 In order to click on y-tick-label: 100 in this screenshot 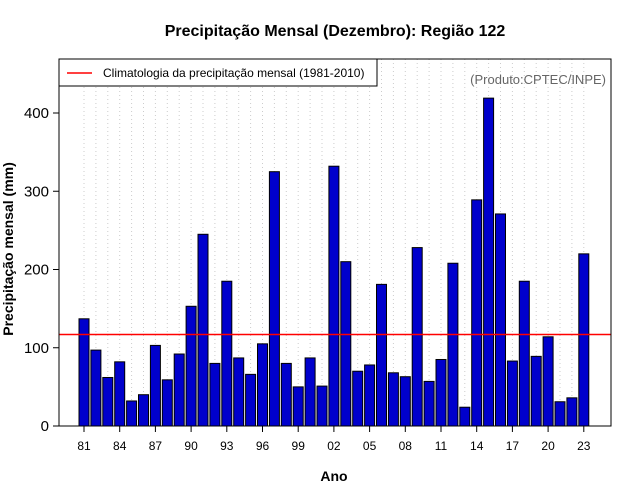, I will do `click(36, 348)`.